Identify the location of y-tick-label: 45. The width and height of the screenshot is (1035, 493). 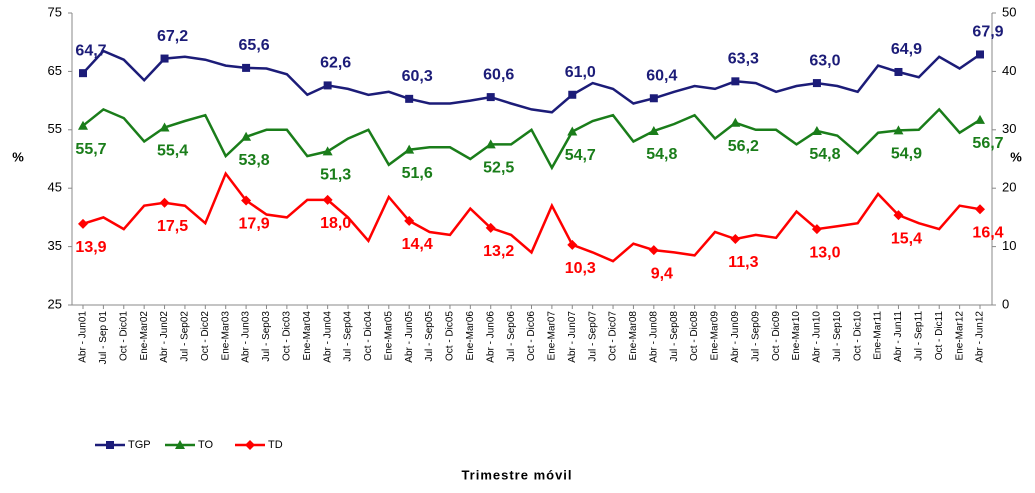
(55, 187).